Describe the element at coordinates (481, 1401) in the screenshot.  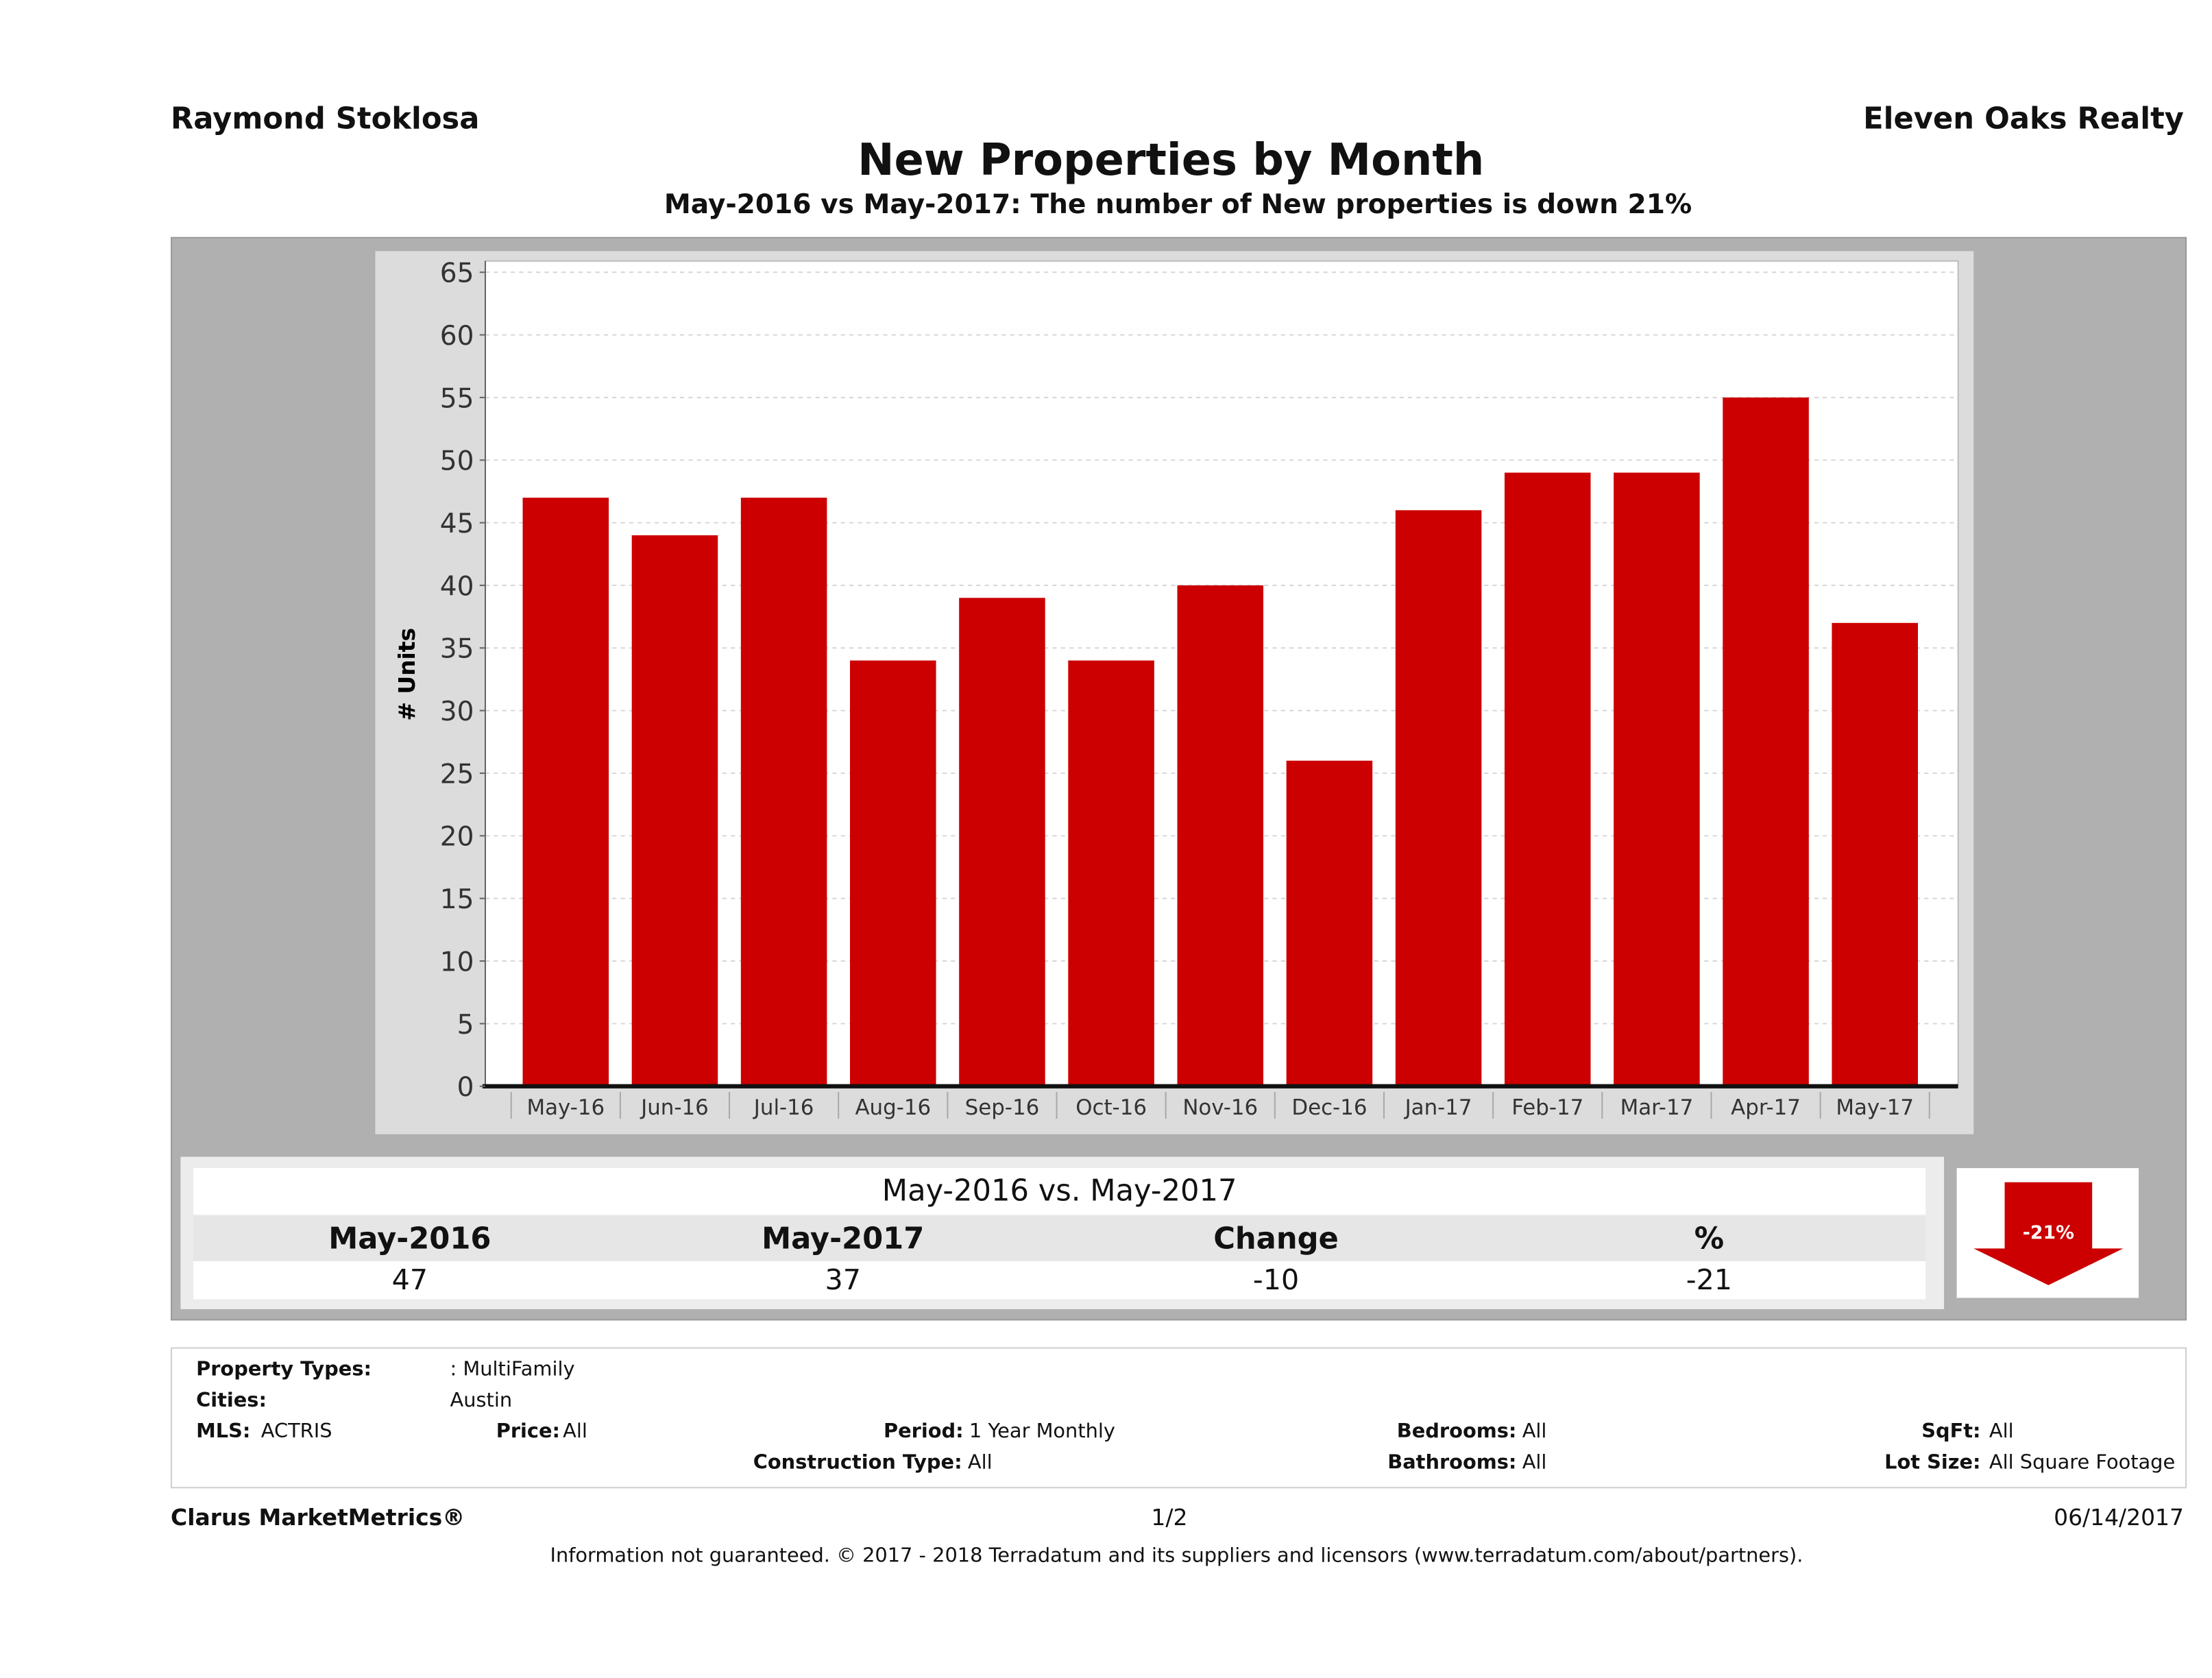
I see `cities-value: Austin` at that location.